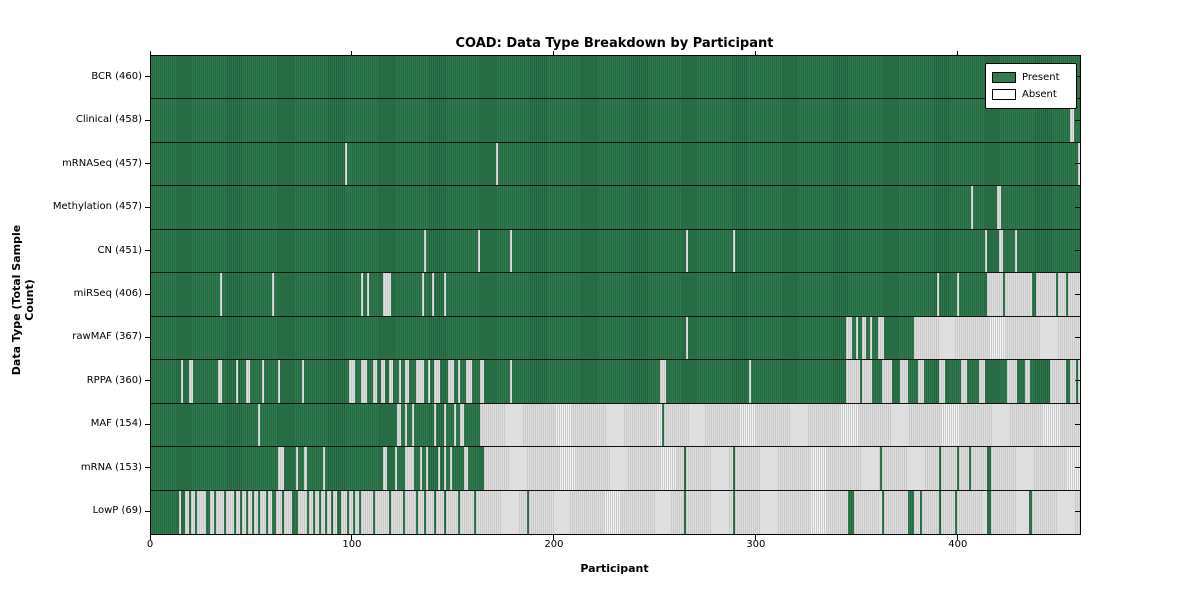 The width and height of the screenshot is (1200, 600). I want to click on y-tick-label: MAF (154), so click(116, 424).